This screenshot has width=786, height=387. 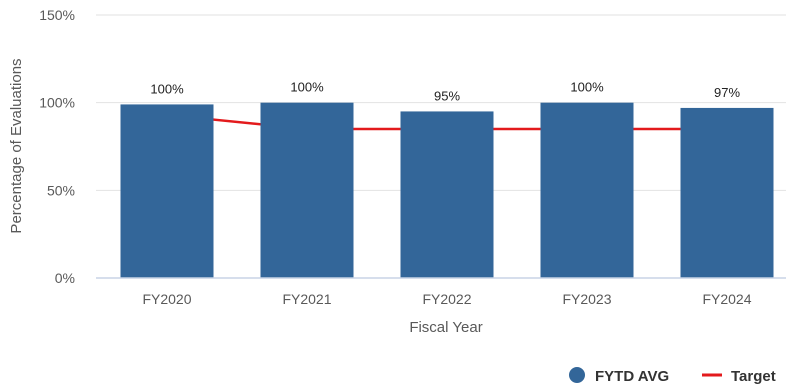 I want to click on bar-fy2021, so click(x=307, y=190).